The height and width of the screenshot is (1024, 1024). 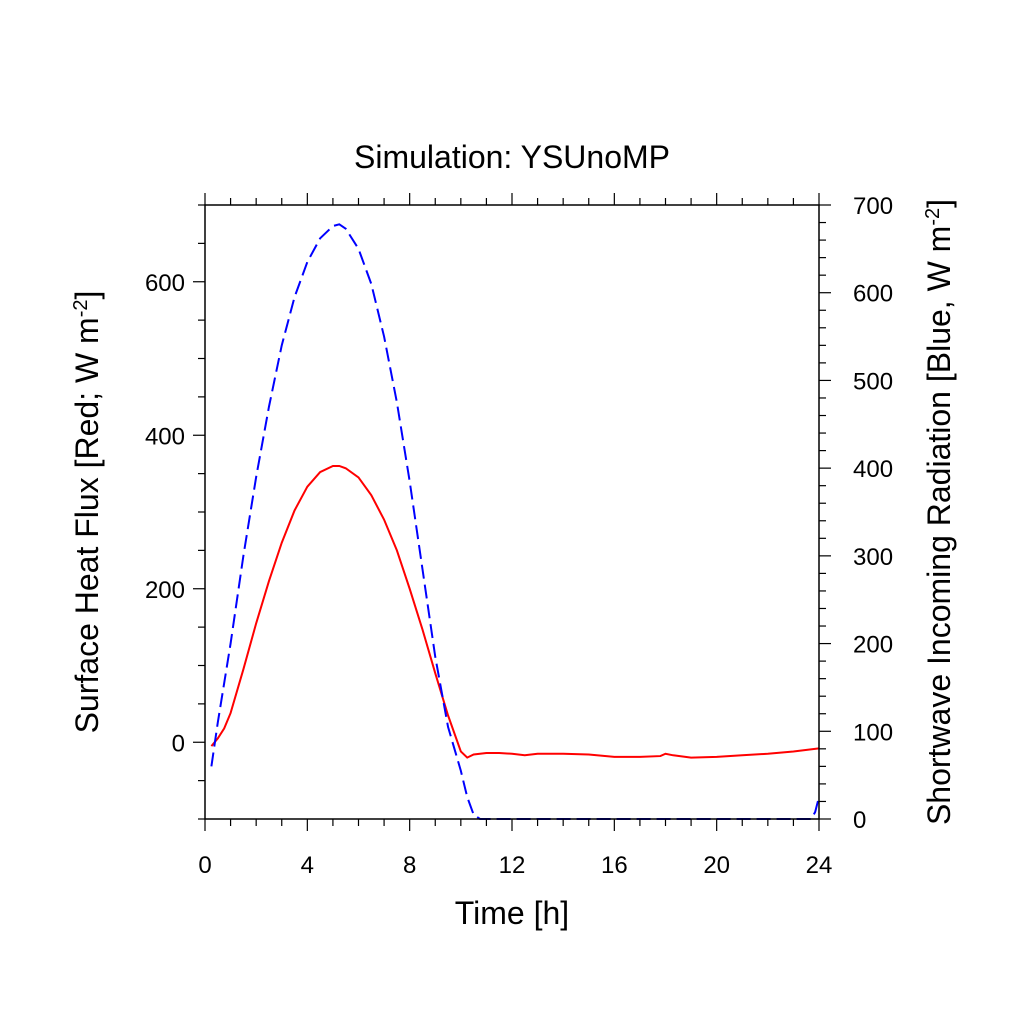 What do you see at coordinates (204, 865) in the screenshot?
I see `x-tick-label: 0` at bounding box center [204, 865].